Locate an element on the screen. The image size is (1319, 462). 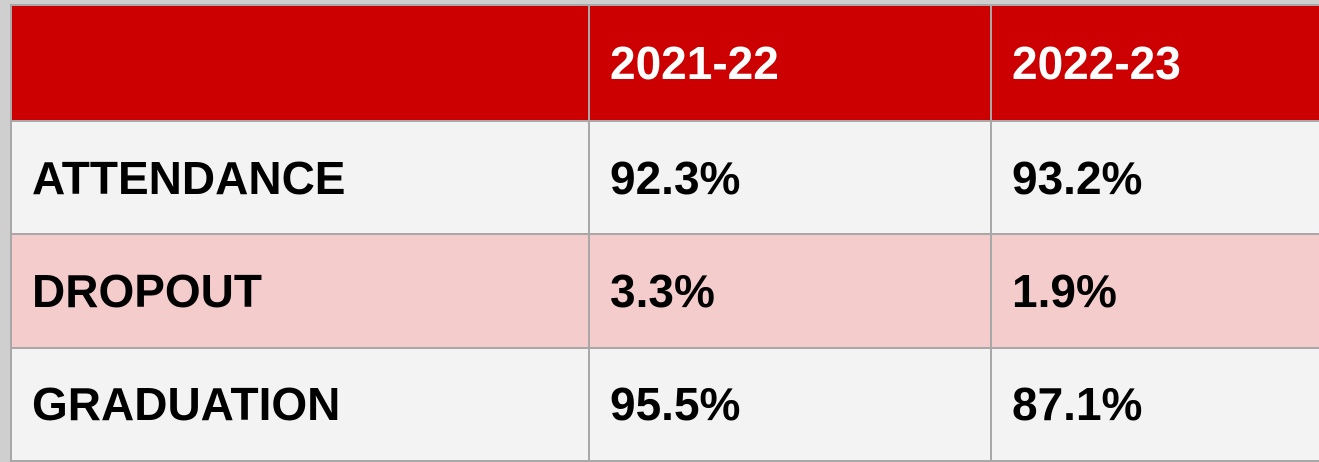
cell: 1.9% is located at coordinates (1154, 291).